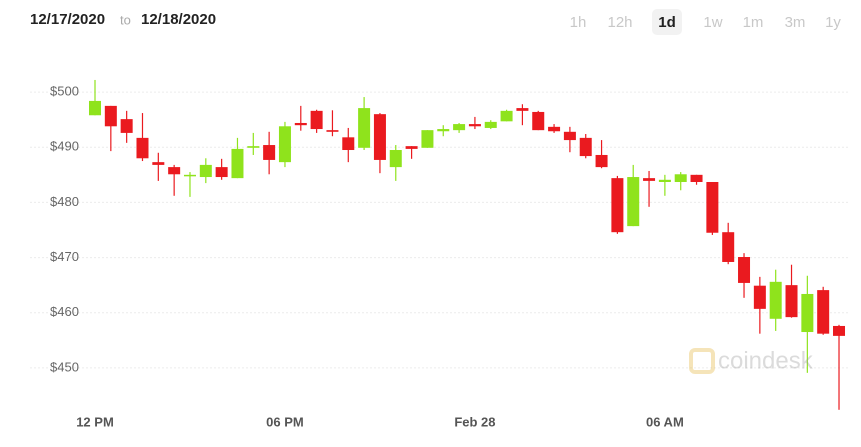 This screenshot has width=861, height=447. I want to click on watermark-text: coindesk, so click(766, 360).